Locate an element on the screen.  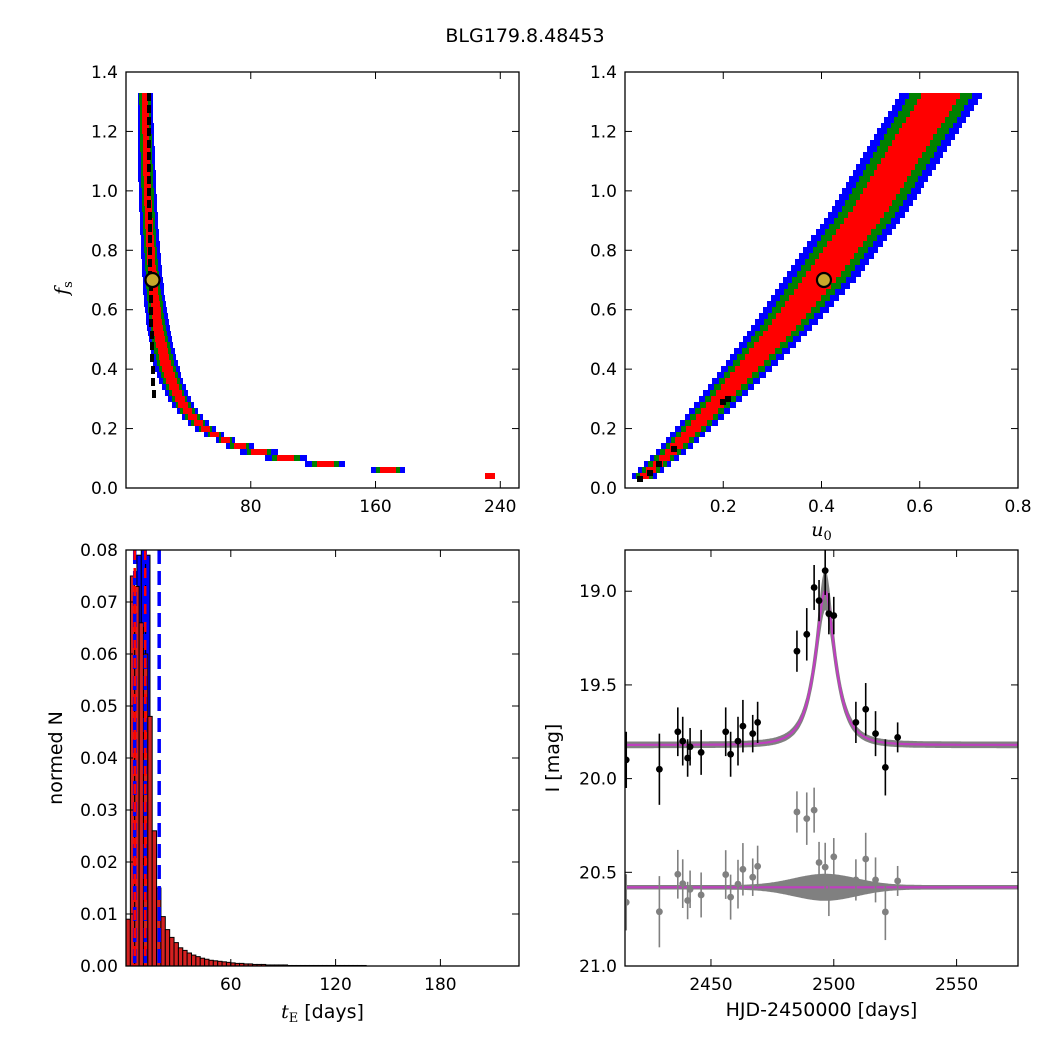
x-tick-label: 0.4 is located at coordinates (821, 507).